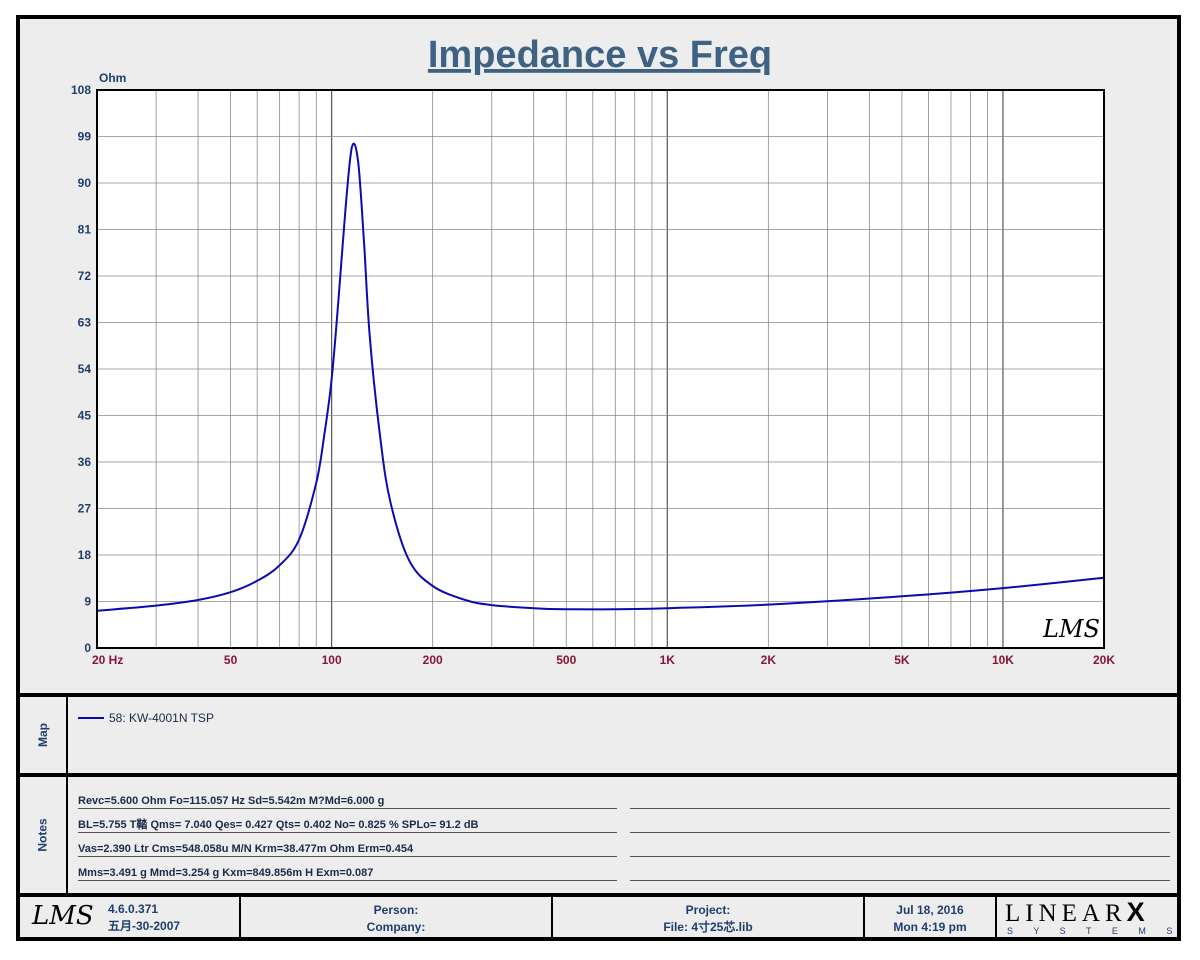 The width and height of the screenshot is (1200, 960). Describe the element at coordinates (85, 555) in the screenshot. I see `y-tick-label: 18` at that location.